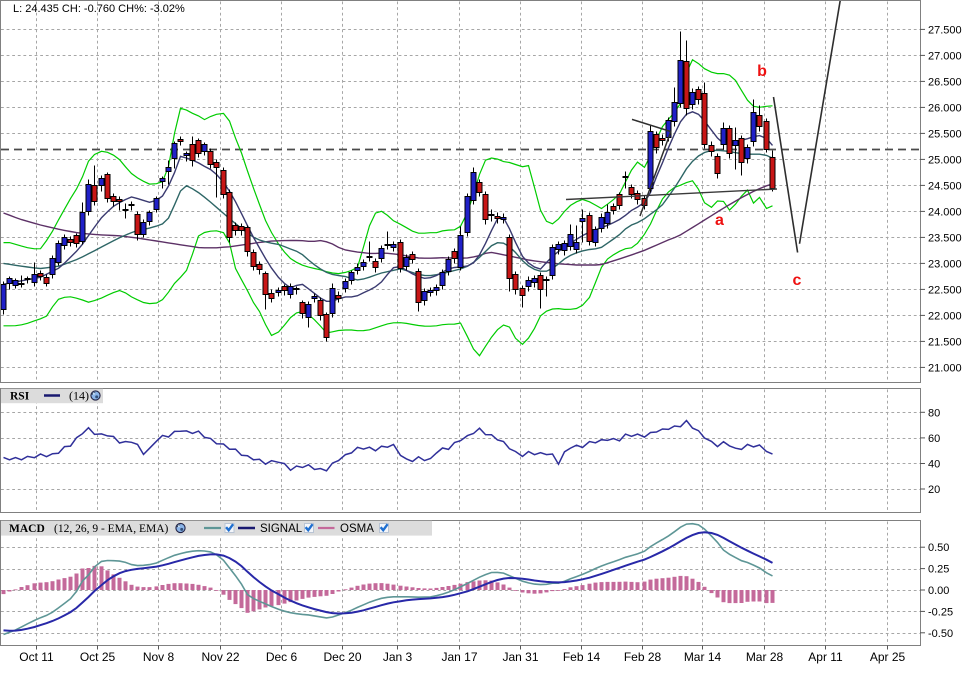  I want to click on svg-text: 60, so click(934, 439).